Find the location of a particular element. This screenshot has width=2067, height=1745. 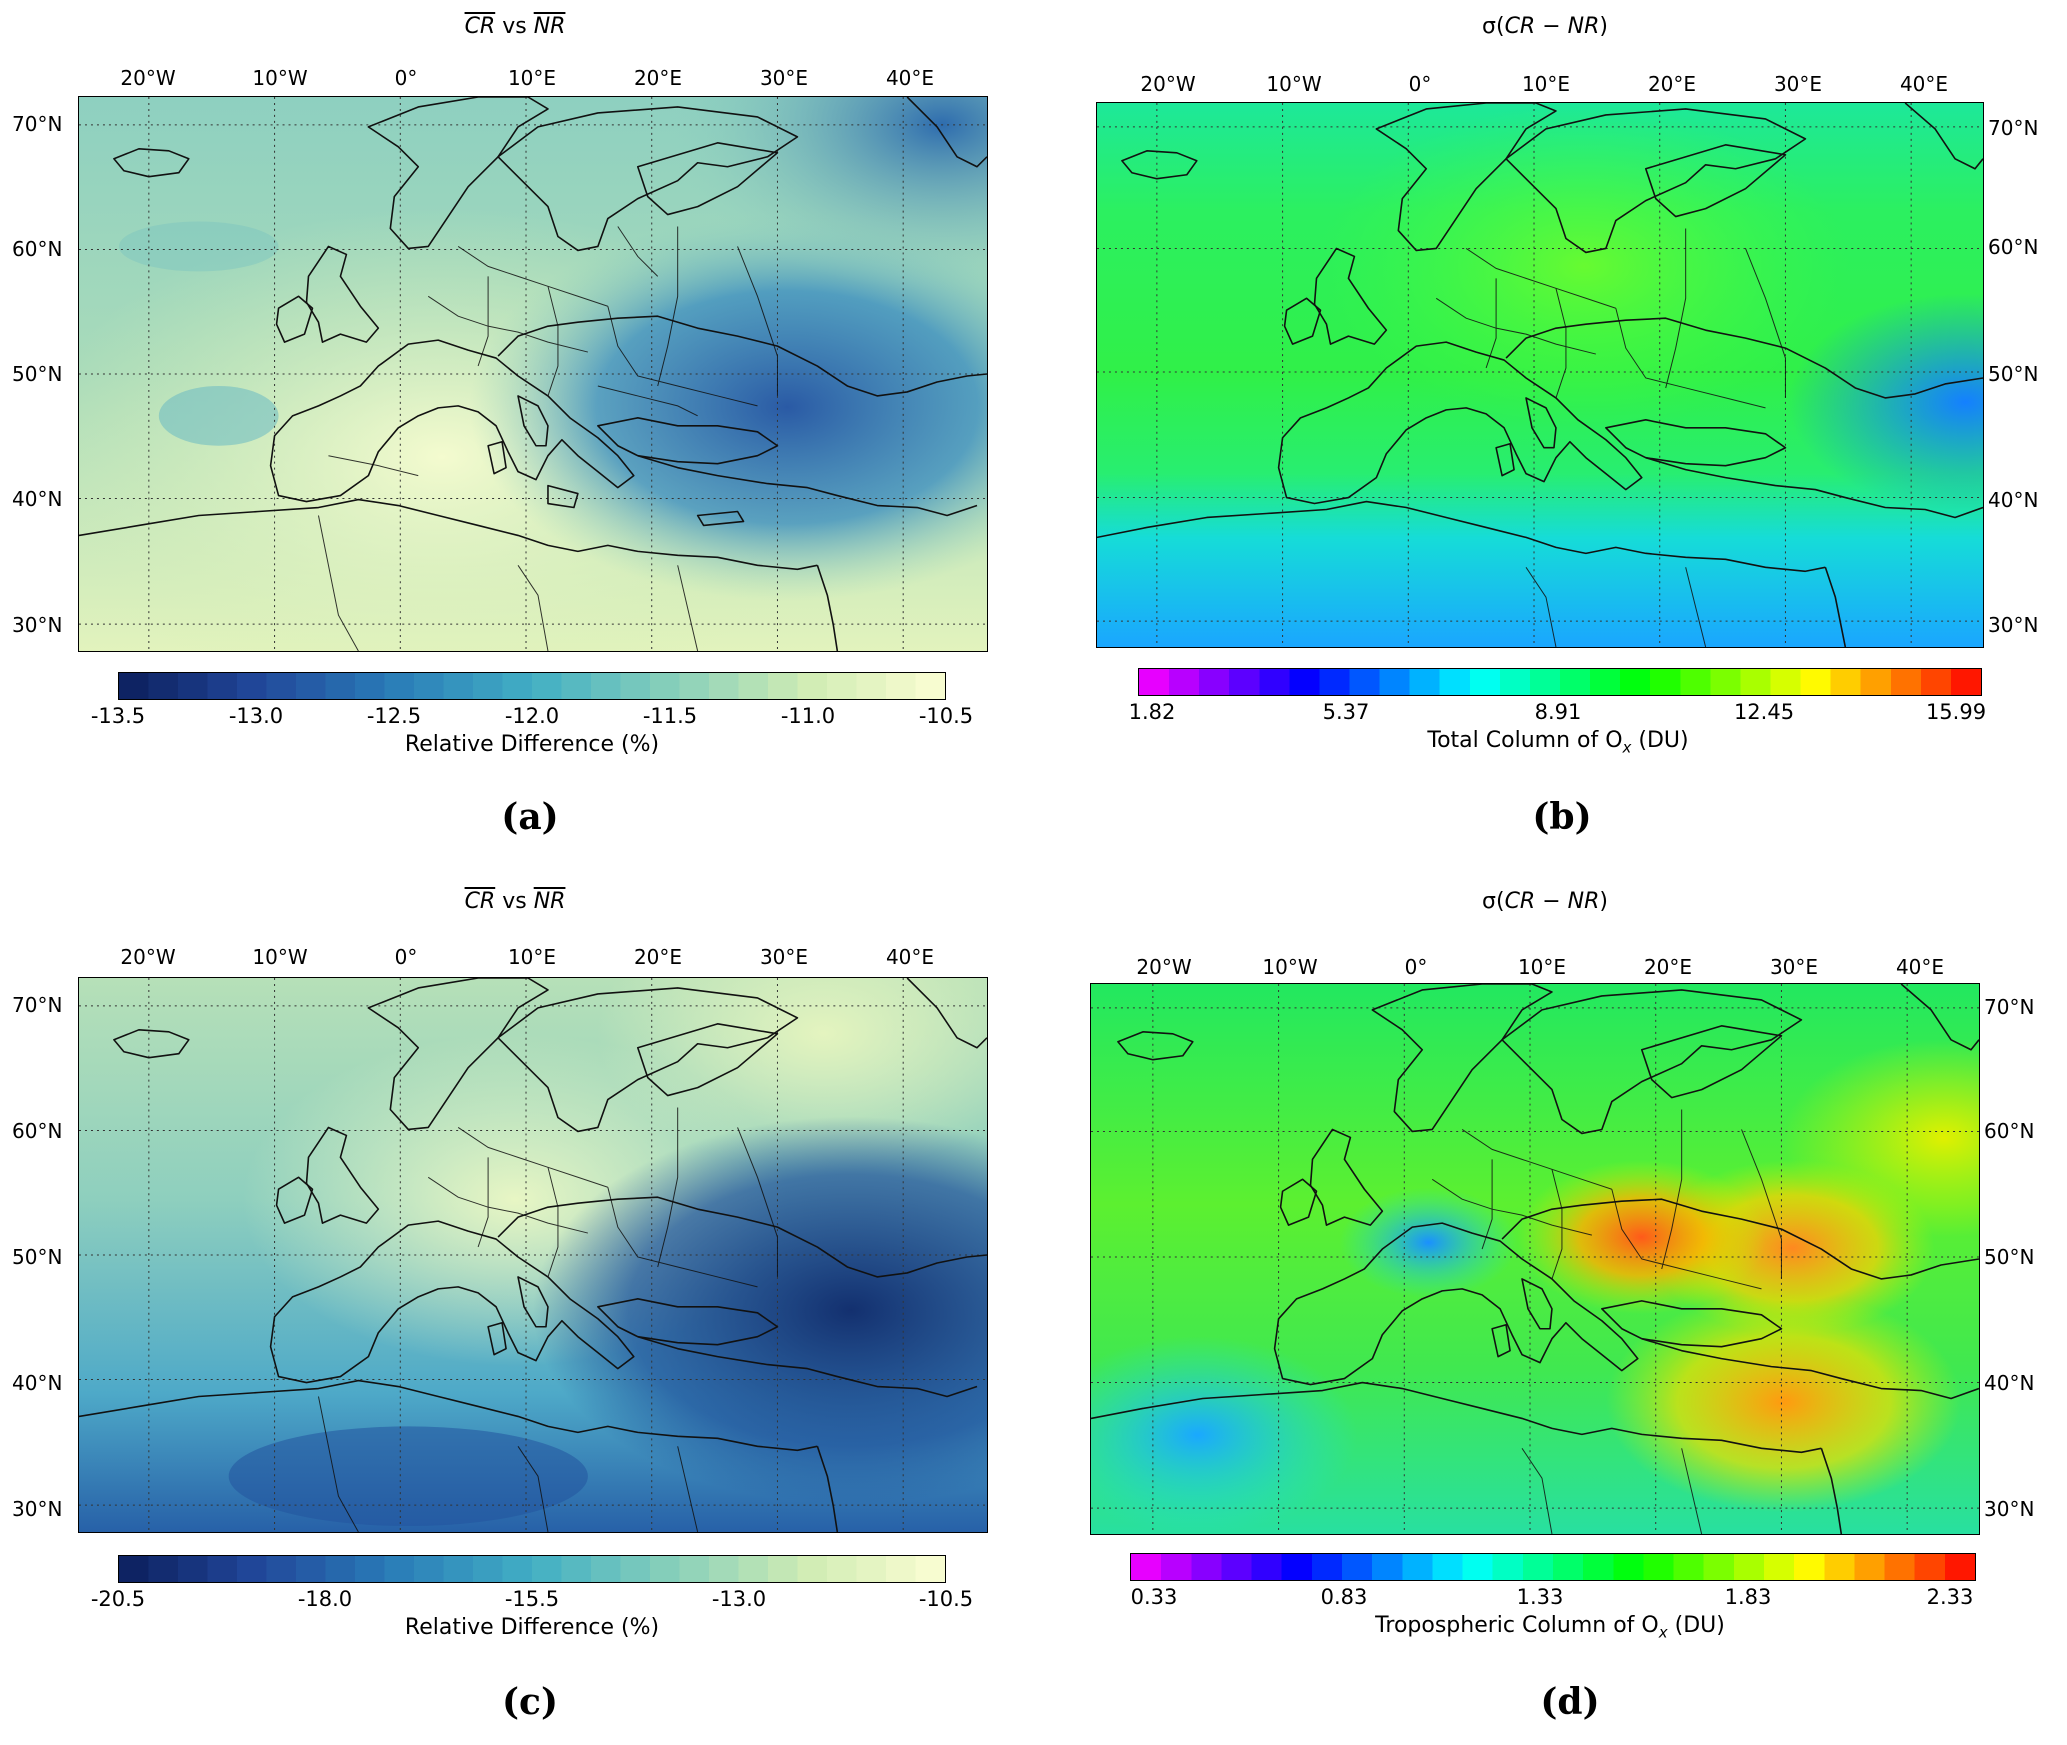

colorbar-tick: 2.33 is located at coordinates (1950, 1597).